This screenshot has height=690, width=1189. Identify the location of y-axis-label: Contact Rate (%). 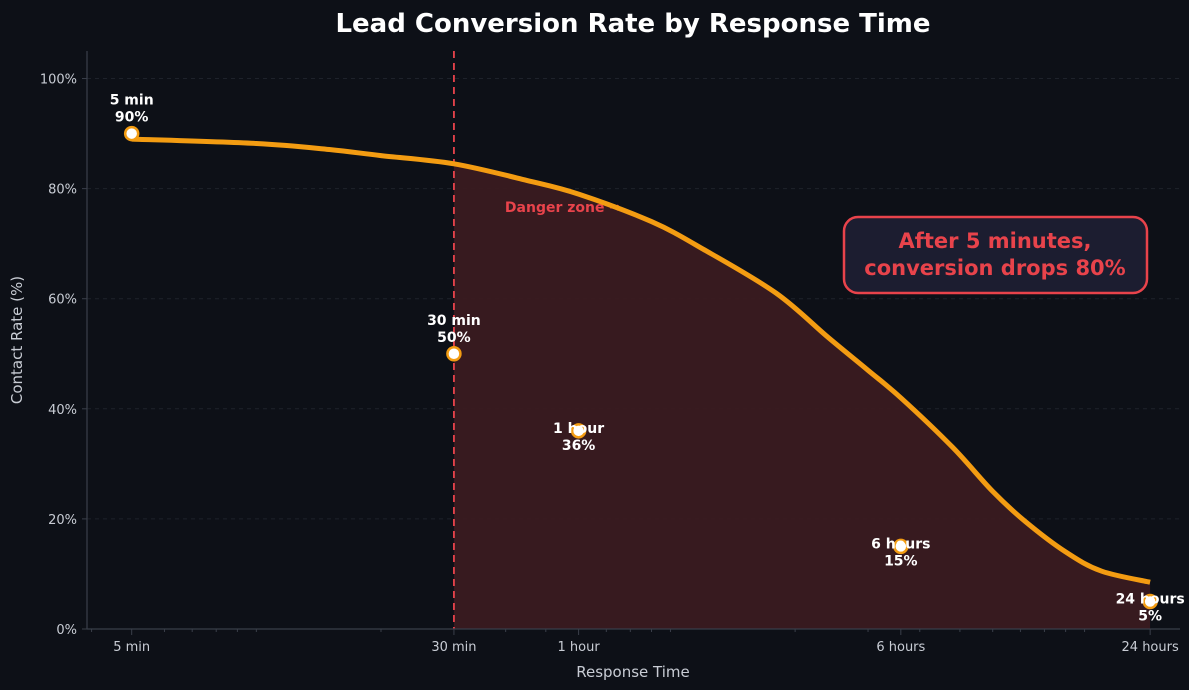
(17, 340).